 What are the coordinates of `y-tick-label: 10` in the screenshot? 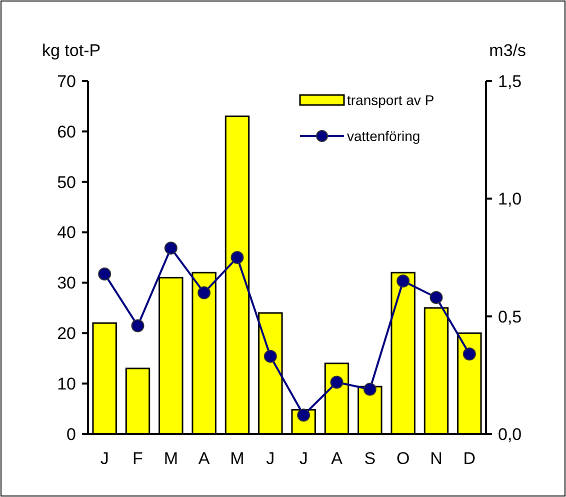 It's located at (66, 384).